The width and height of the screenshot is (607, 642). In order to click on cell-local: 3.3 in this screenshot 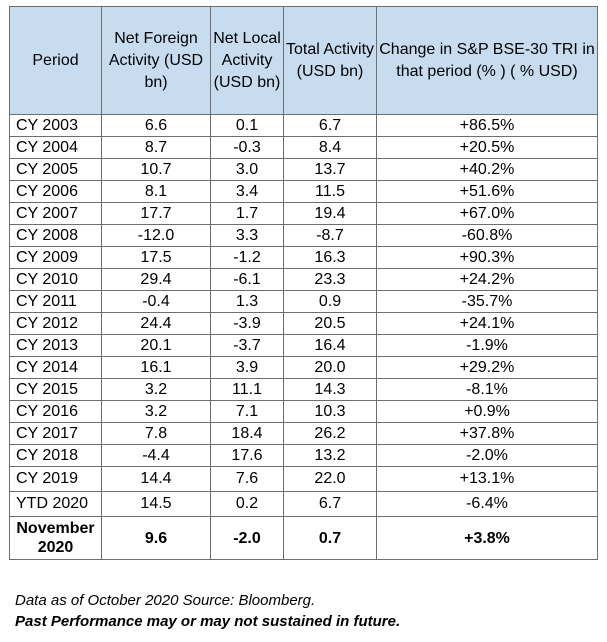, I will do `click(247, 235)`.